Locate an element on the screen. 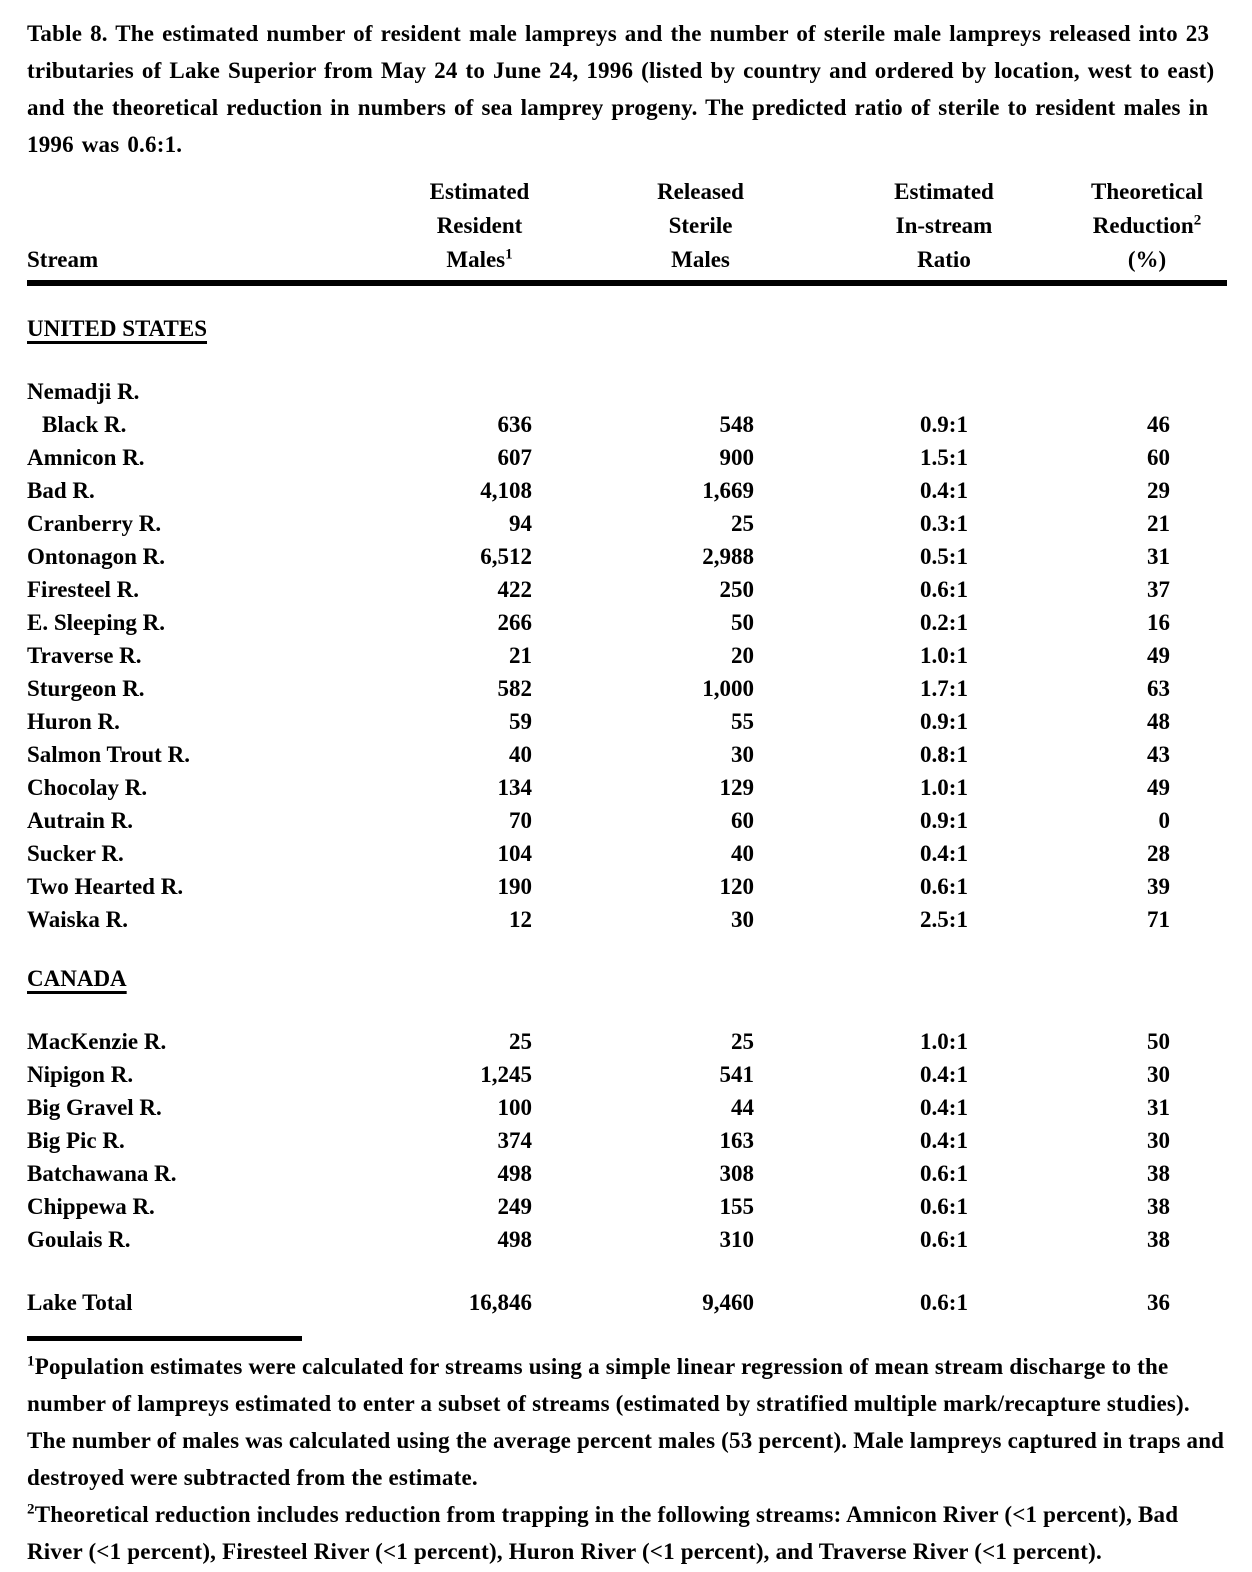 The height and width of the screenshot is (1572, 1252). reduction-value: 46 is located at coordinates (1158, 424).